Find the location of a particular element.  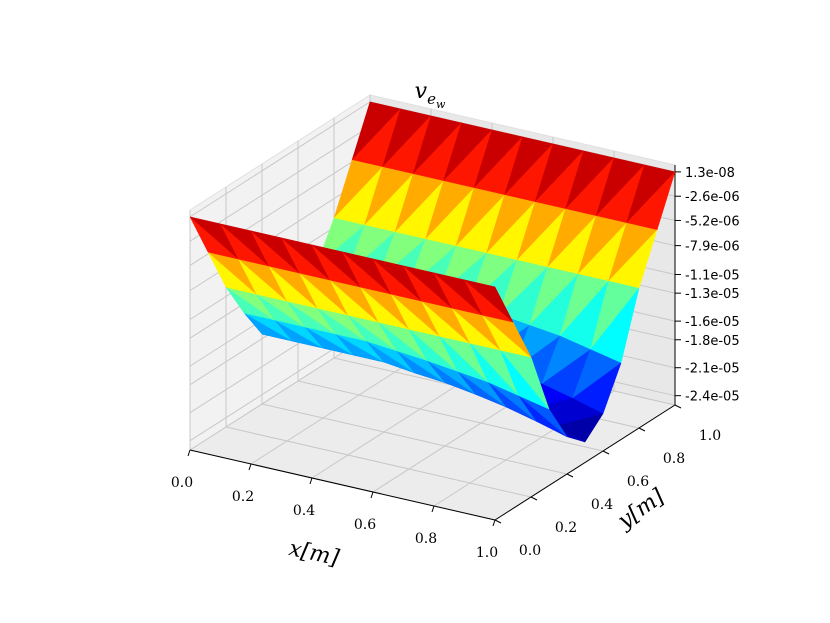

y-tick-label: 0.4 is located at coordinates (602, 505).